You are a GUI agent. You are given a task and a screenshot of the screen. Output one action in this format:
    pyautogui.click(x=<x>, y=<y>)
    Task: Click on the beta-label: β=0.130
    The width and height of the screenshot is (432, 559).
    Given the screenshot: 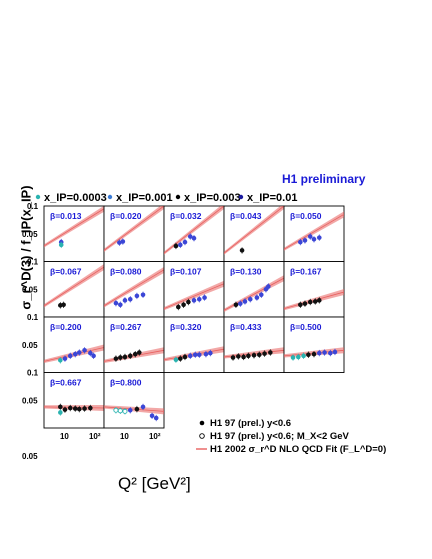 What is the action you would take?
    pyautogui.click(x=246, y=272)
    